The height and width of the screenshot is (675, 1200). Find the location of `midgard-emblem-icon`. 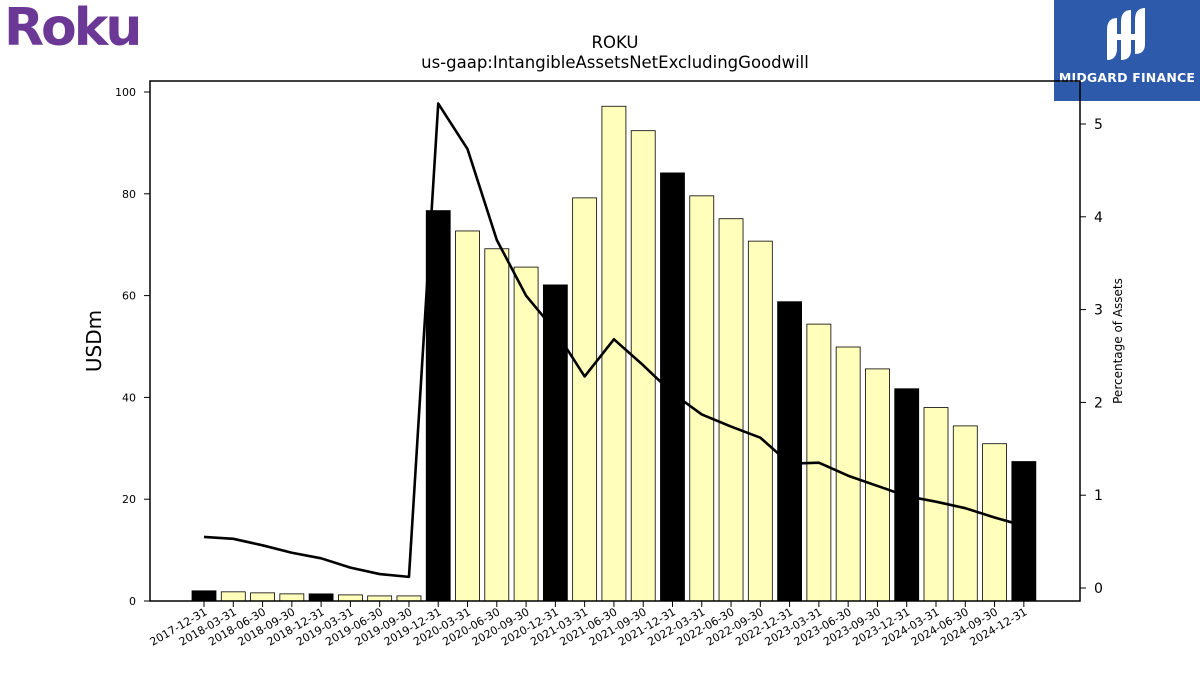

midgard-emblem-icon is located at coordinates (1126, 34).